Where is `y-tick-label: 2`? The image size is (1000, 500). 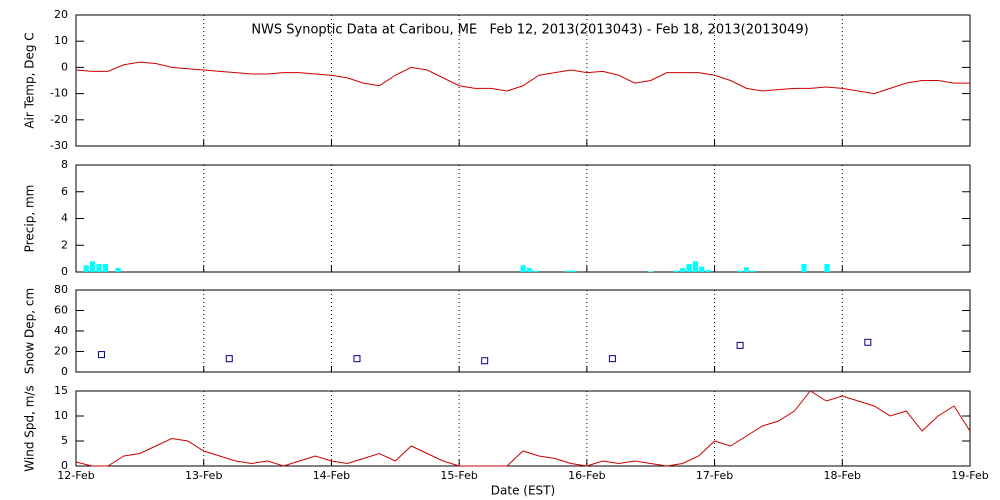
y-tick-label: 2 is located at coordinates (64, 244).